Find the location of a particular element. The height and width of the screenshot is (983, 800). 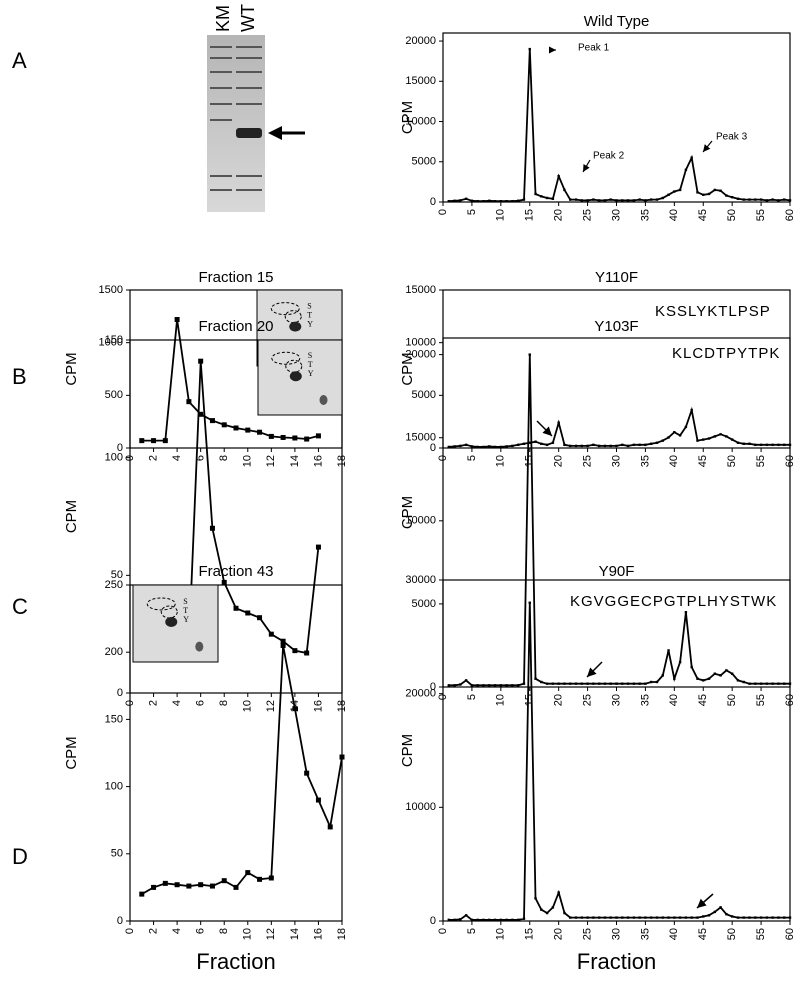

peptide-sequence: KSSLYKTLPSP is located at coordinates (713, 311).